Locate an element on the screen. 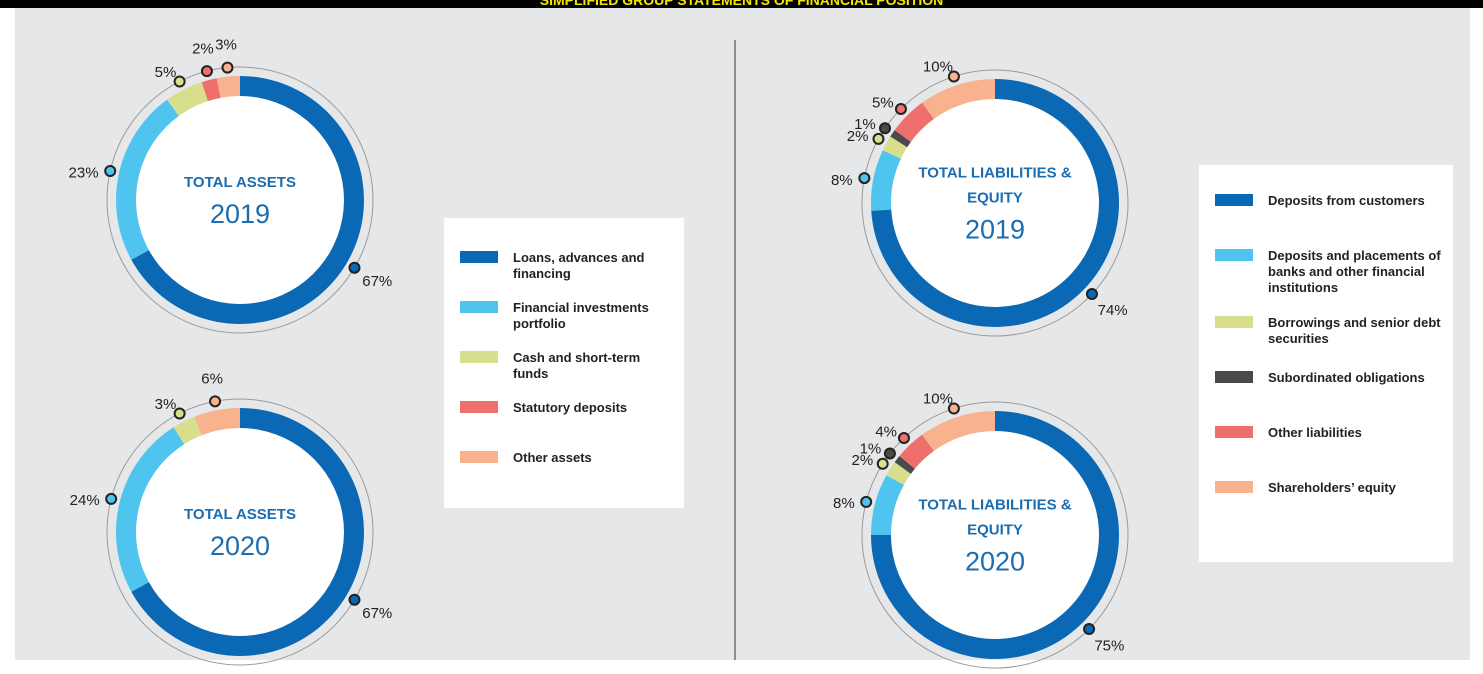 The image size is (1483, 674). center-label: TOTAL ASSETS 2020 is located at coordinates (240, 532).